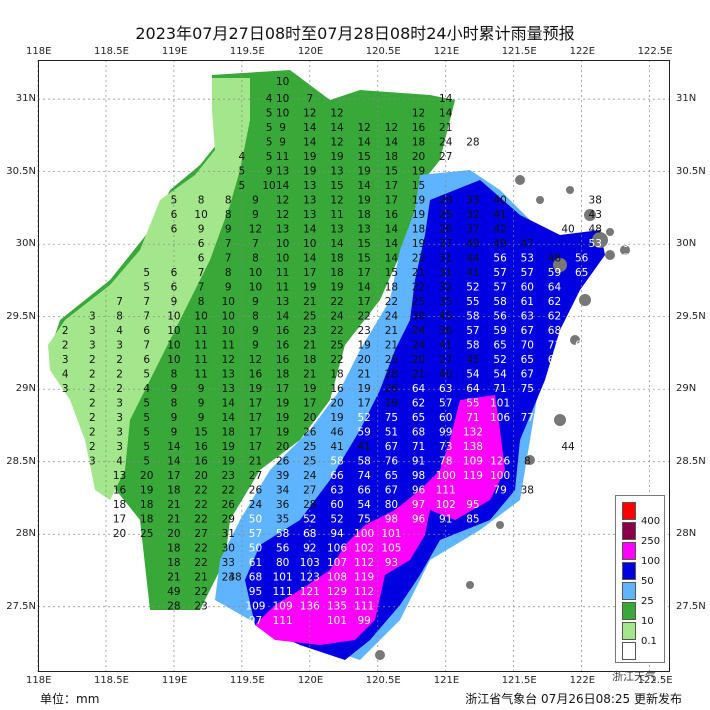  I want to click on station-value: 75, so click(391, 418).